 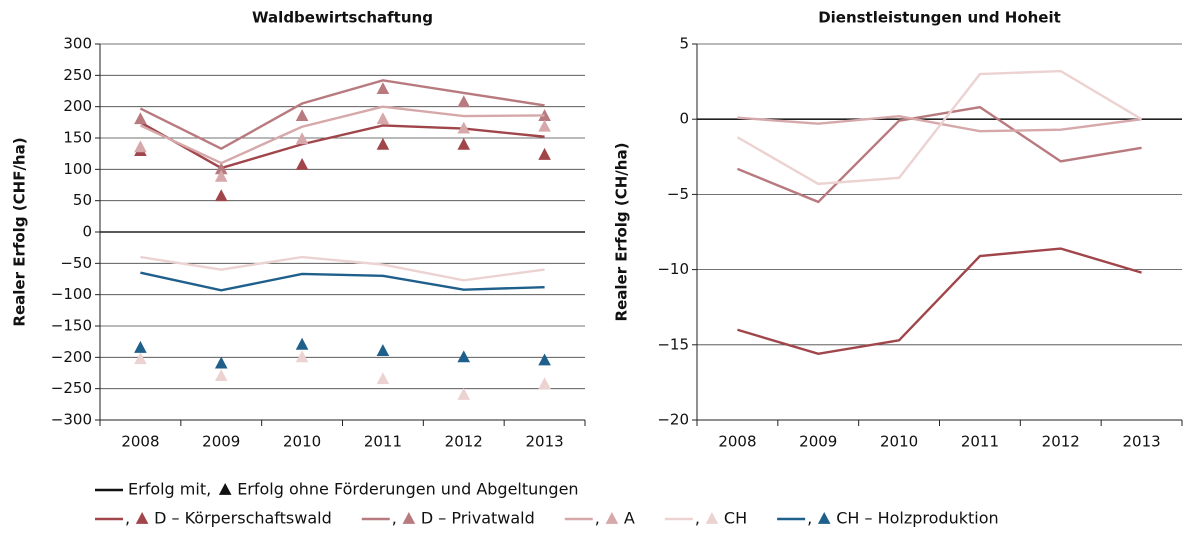 What do you see at coordinates (77, 169) in the screenshot?
I see `y-tick-label: 100` at bounding box center [77, 169].